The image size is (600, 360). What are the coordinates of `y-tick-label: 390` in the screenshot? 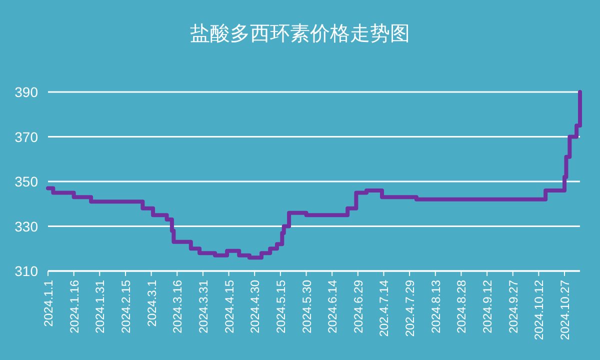 It's located at (26, 92).